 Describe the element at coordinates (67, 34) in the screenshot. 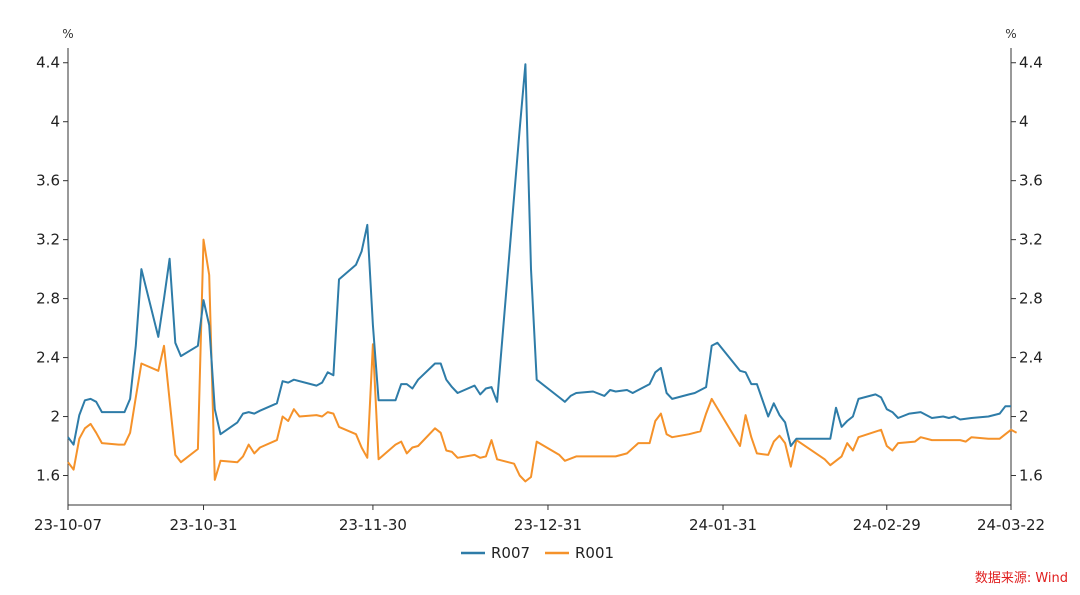

I see `y-axis-left-unit: %` at that location.